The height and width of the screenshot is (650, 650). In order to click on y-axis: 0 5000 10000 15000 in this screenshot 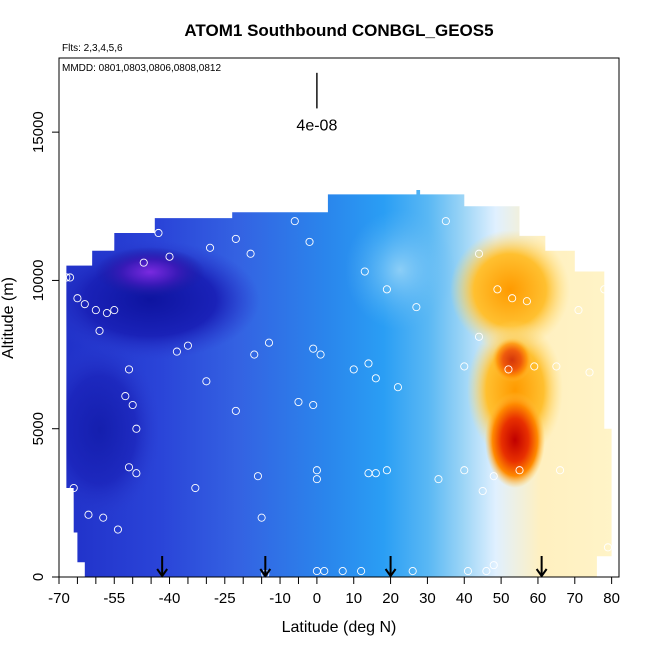, I will do `click(44, 346)`.